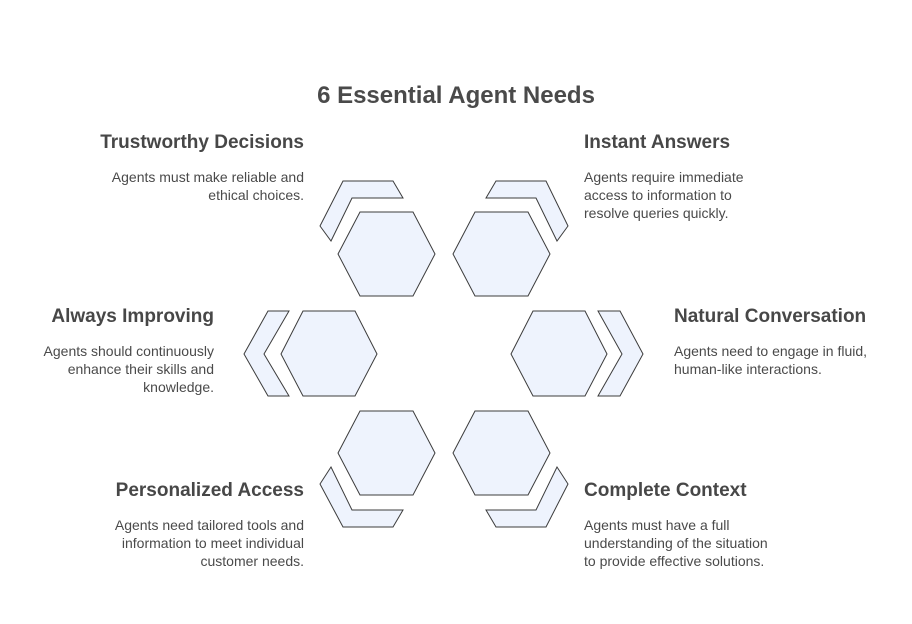 This screenshot has height=624, width=912. Describe the element at coordinates (674, 561) in the screenshot. I see `need-description-line: to provide effective solutions.` at that location.